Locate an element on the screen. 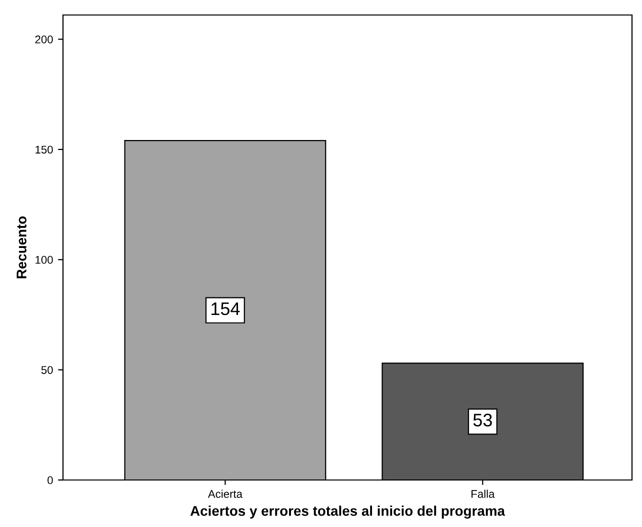  y-tick-label: 100 is located at coordinates (44, 260).